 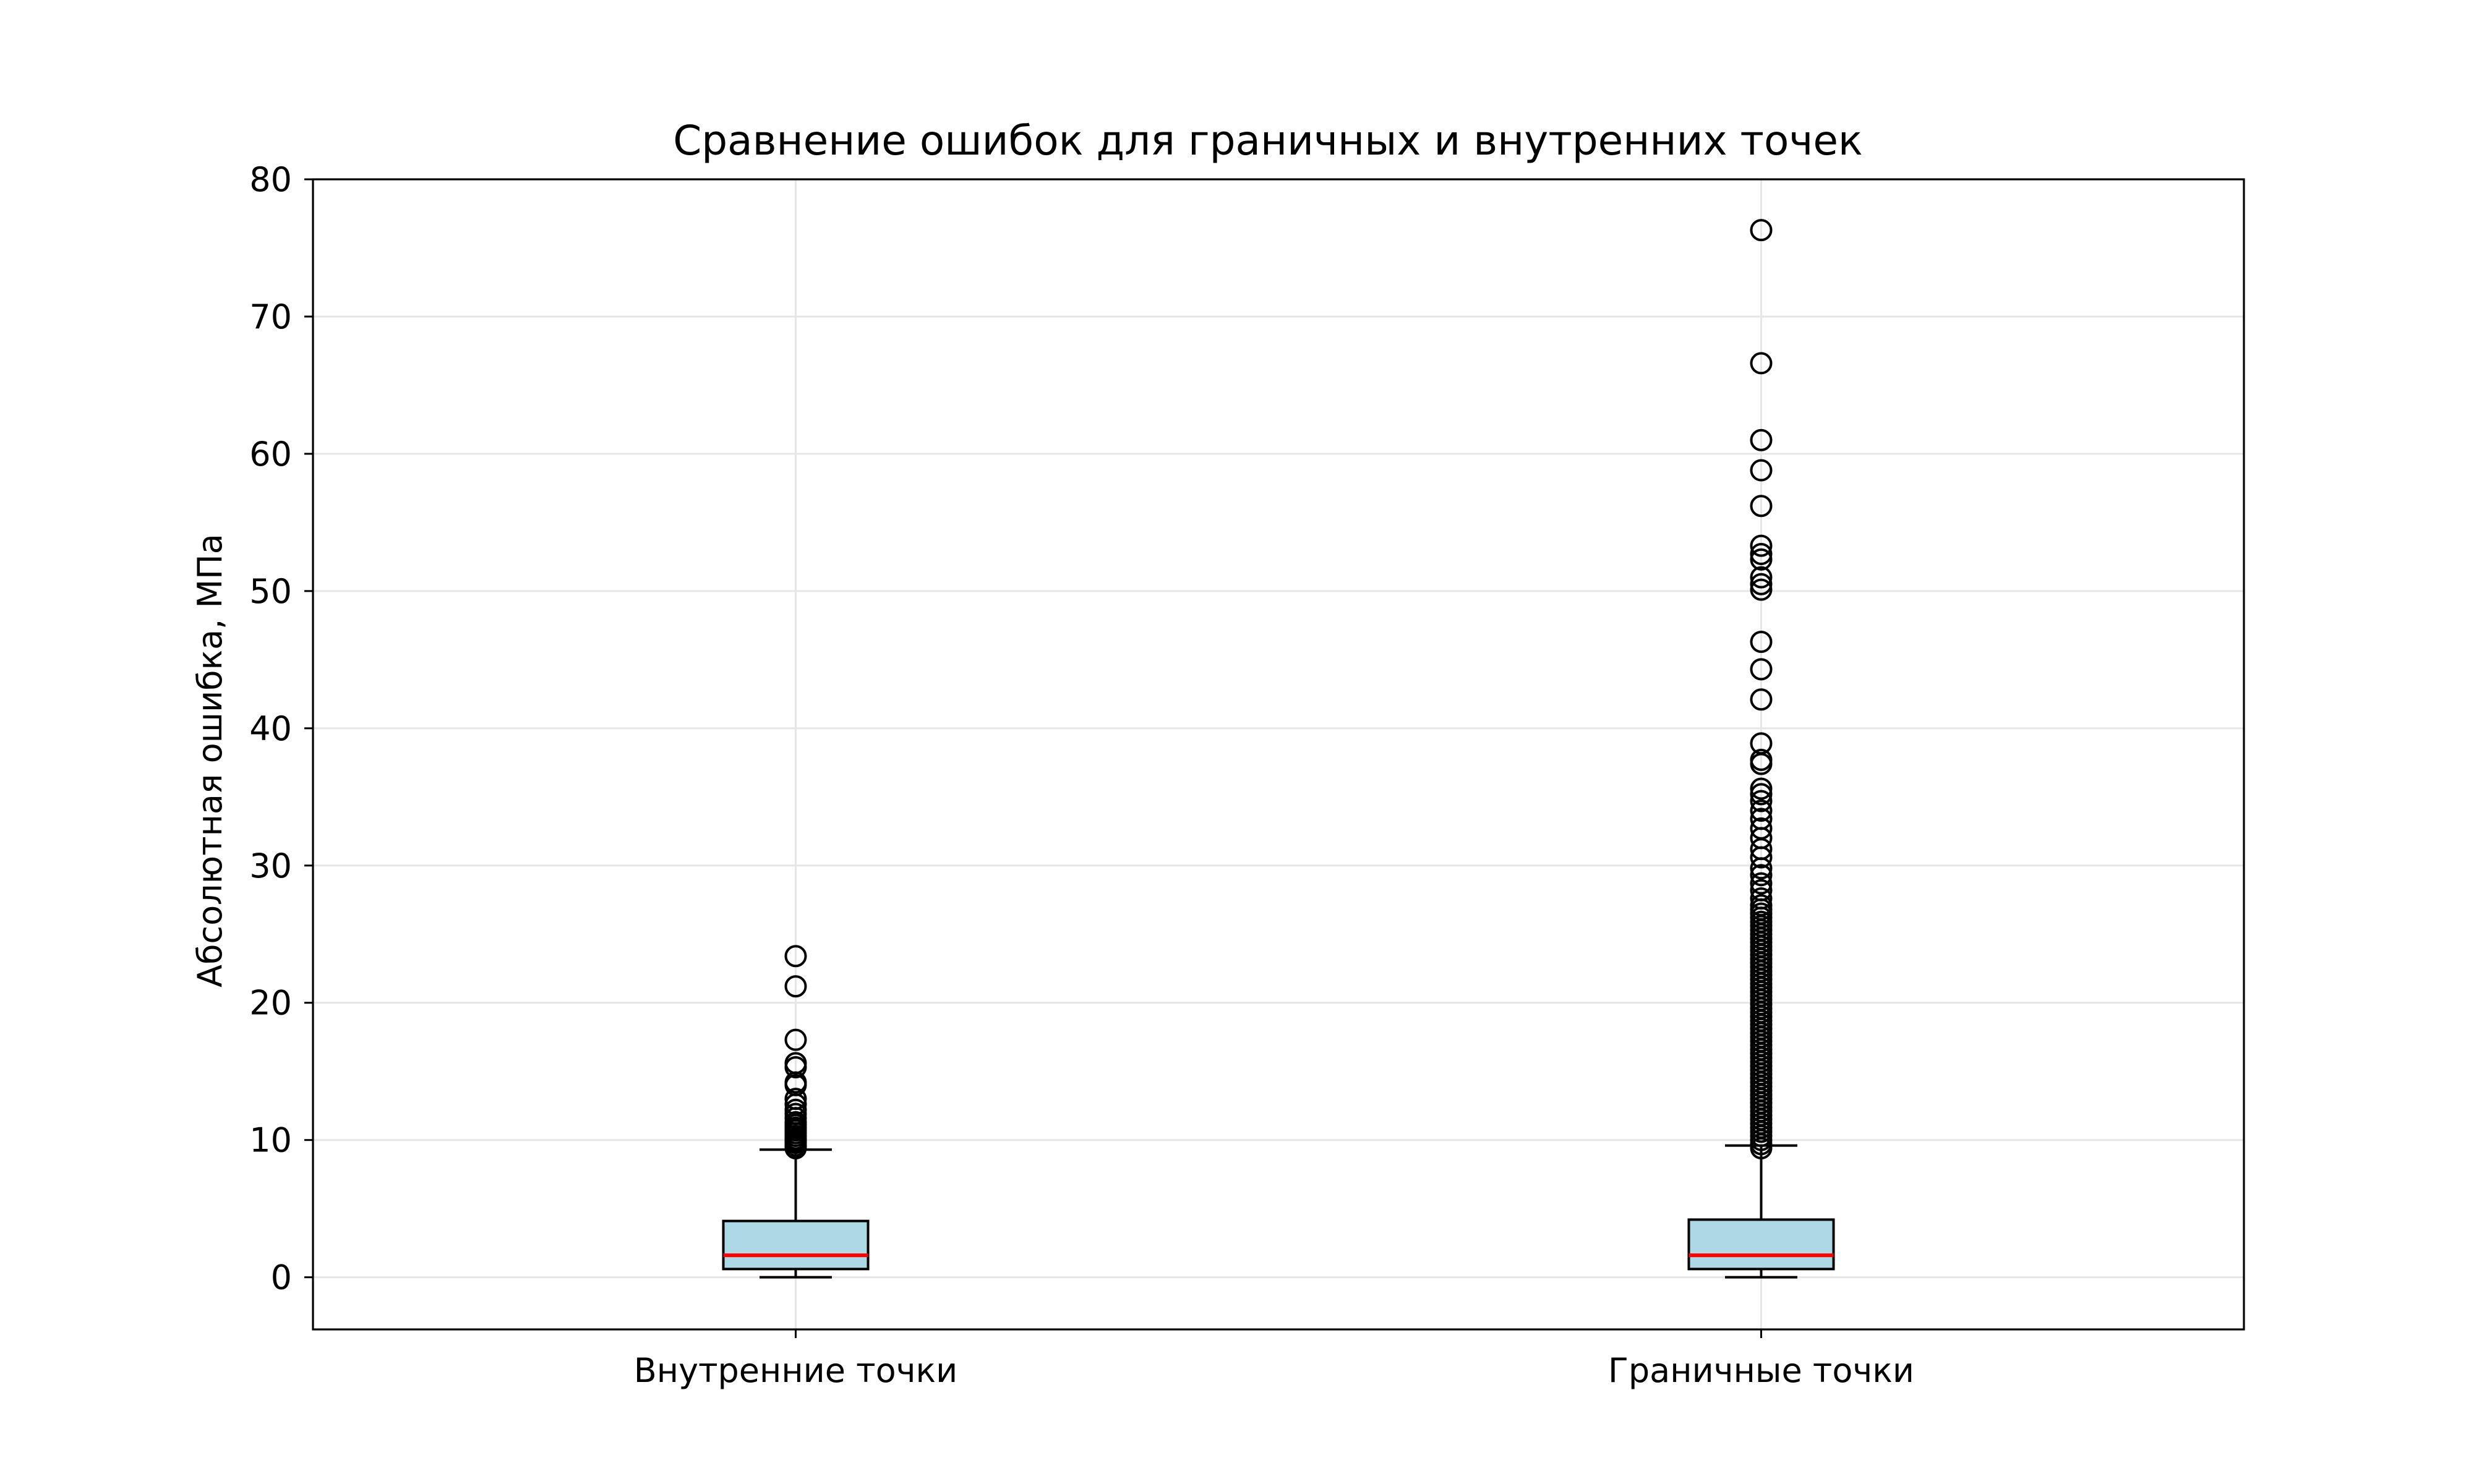 What do you see at coordinates (270, 591) in the screenshot?
I see `y-tick-label: 50` at bounding box center [270, 591].